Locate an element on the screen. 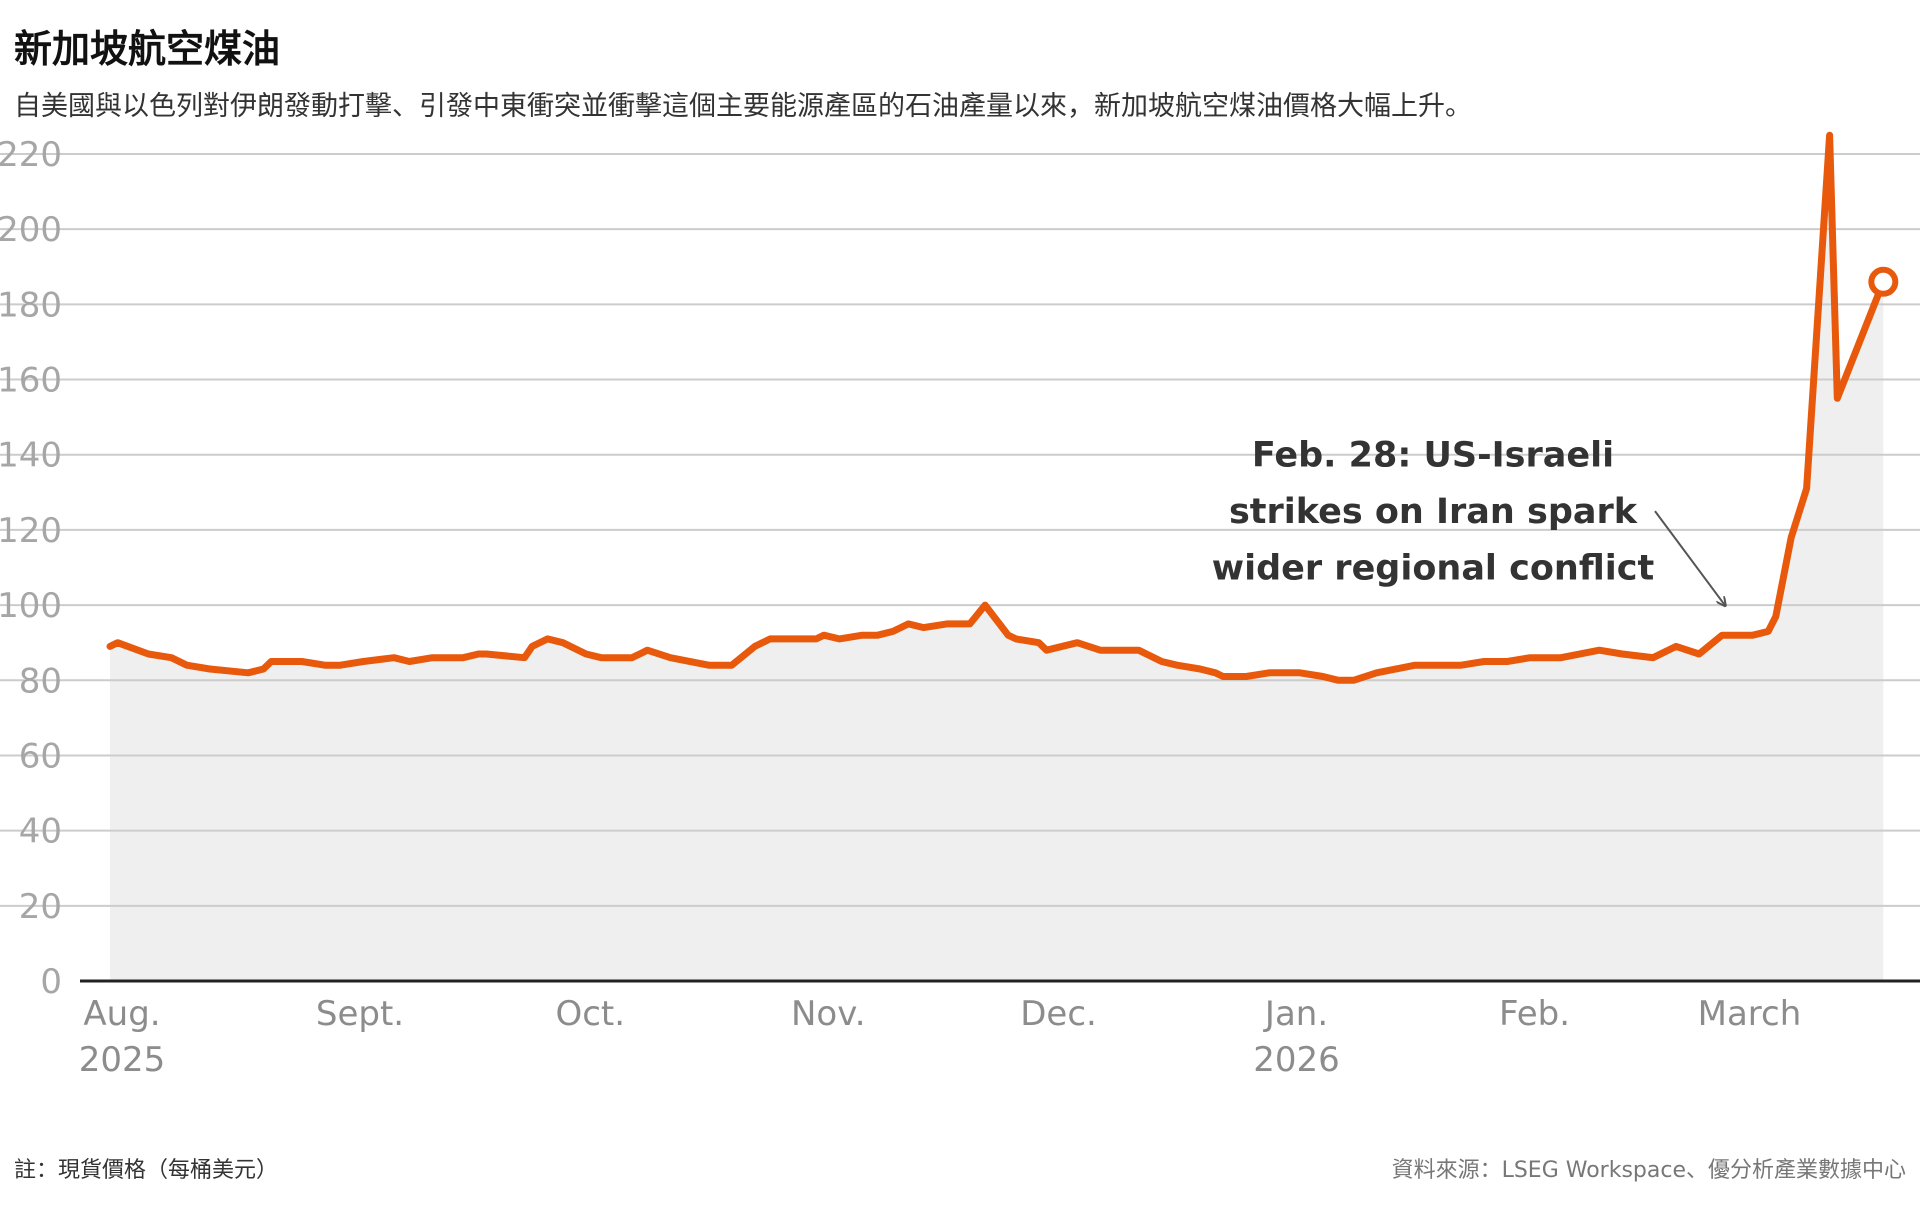 The height and width of the screenshot is (1205, 1920). source-credit: 資料來源：LSEG Workspace、優分析產業數據中心 is located at coordinates (1648, 1170).